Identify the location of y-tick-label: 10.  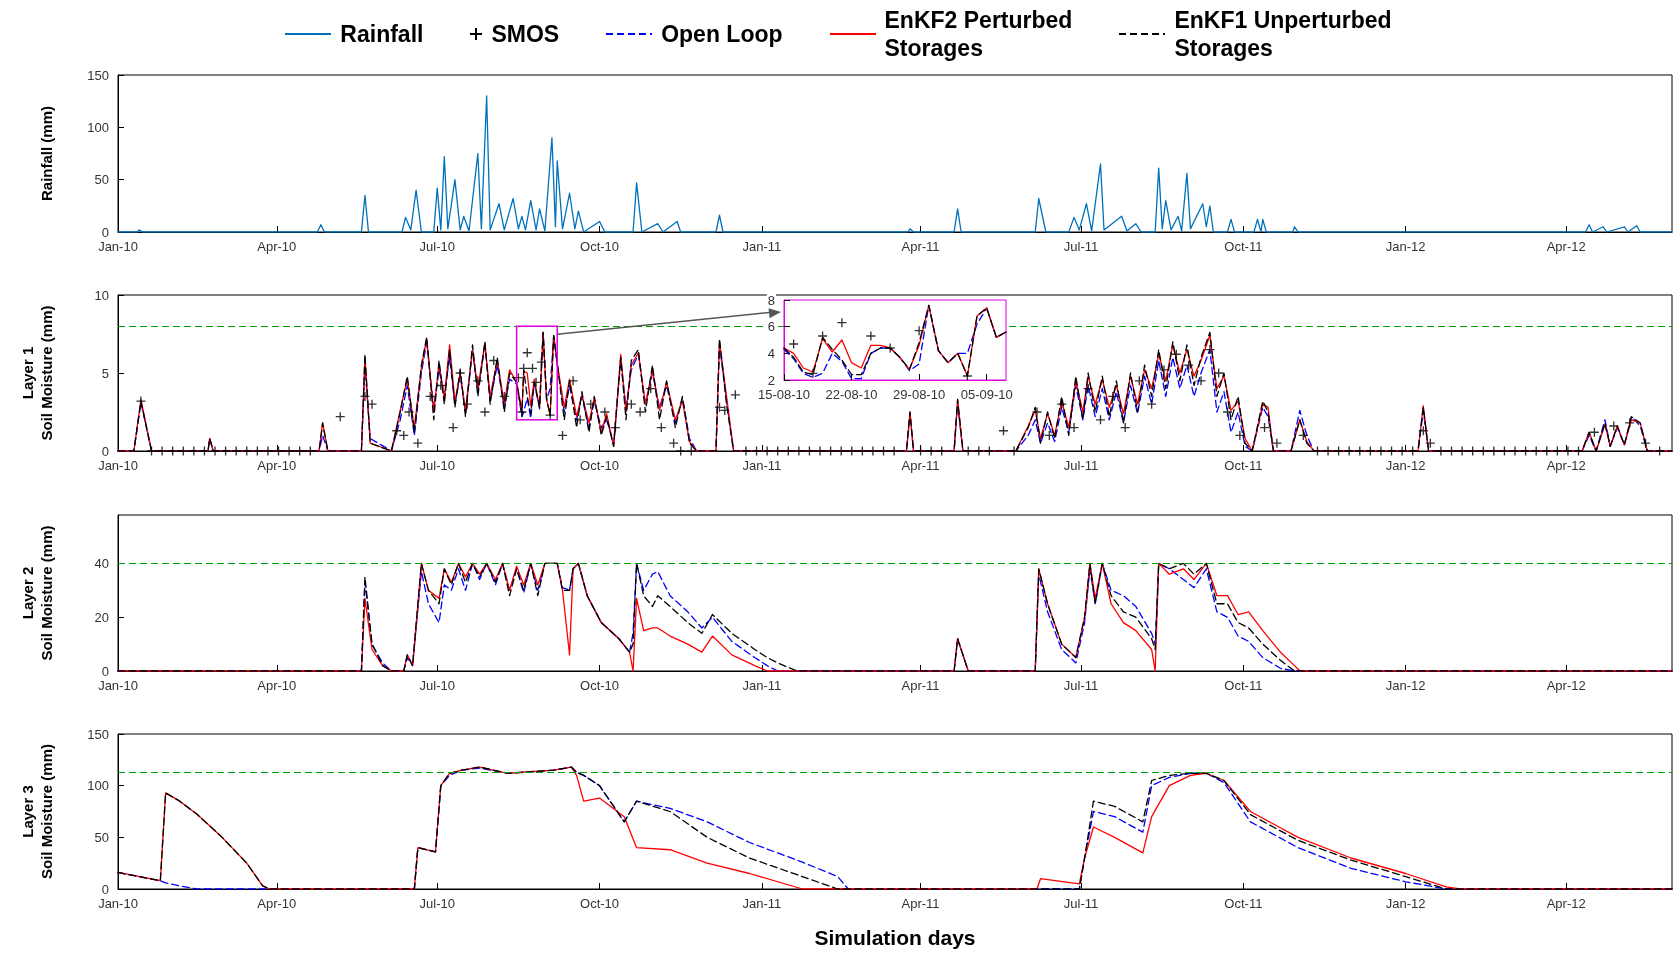
(101, 295).